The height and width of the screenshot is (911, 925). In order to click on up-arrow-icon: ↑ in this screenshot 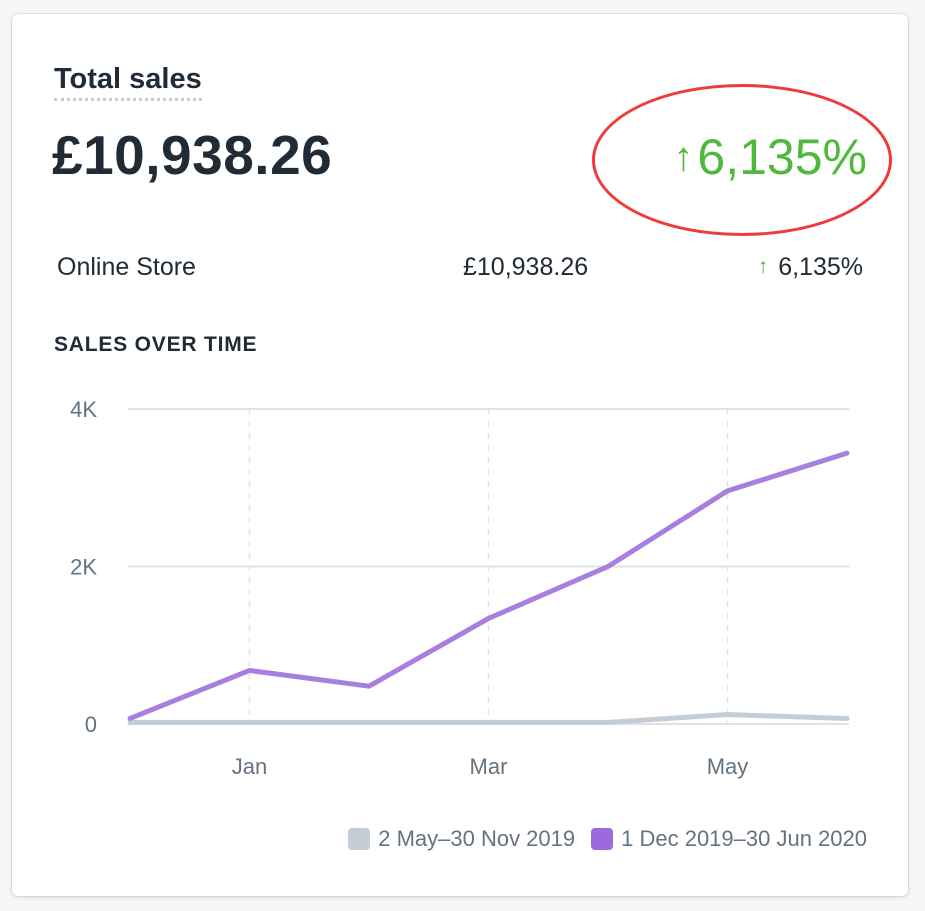, I will do `click(763, 266)`.